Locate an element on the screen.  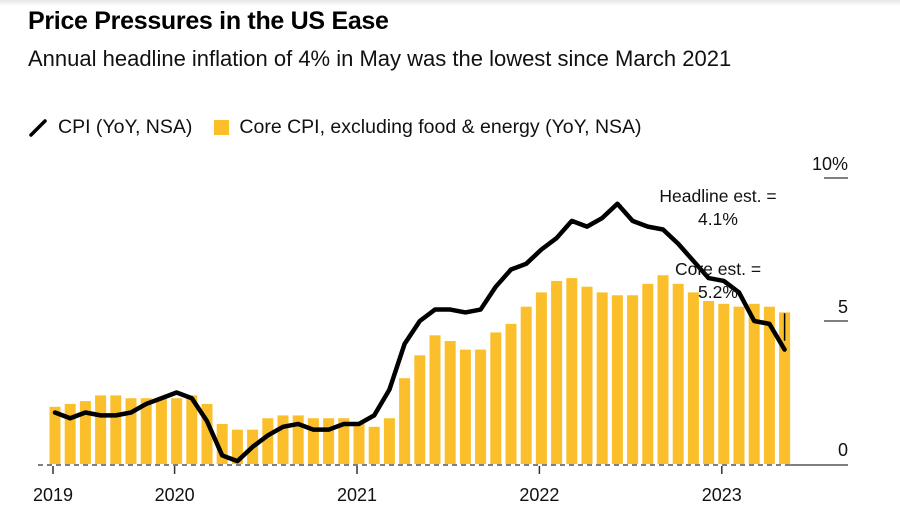
x-tick-label: 2021 is located at coordinates (357, 495).